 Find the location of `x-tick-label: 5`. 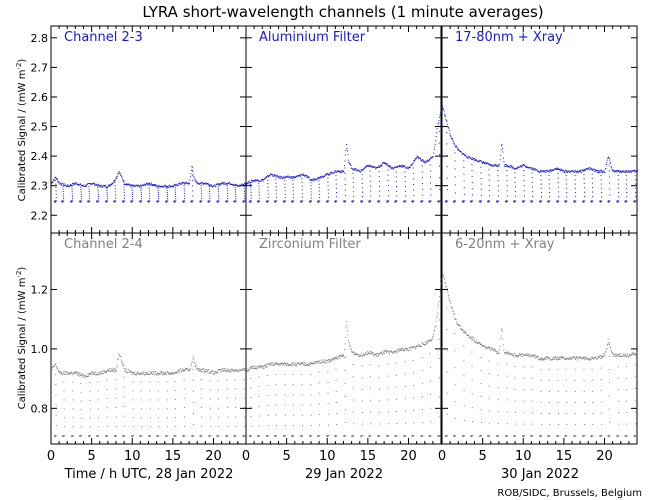

x-tick-label: 5 is located at coordinates (286, 456).